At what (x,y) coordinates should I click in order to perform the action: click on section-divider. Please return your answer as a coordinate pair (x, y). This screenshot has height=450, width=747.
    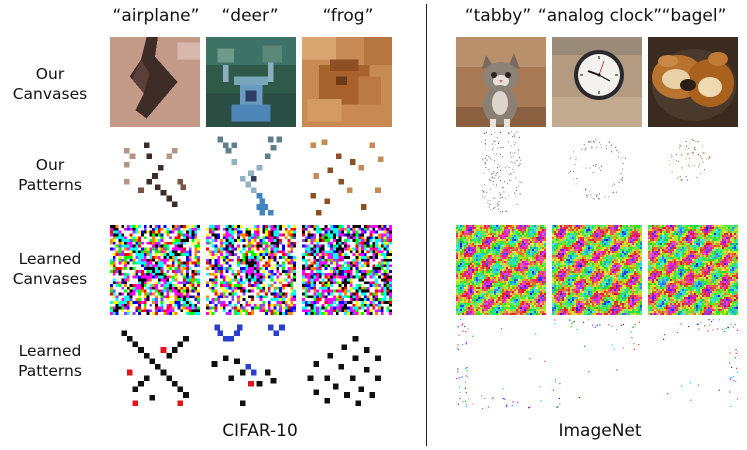
    Looking at the image, I should click on (426, 225).